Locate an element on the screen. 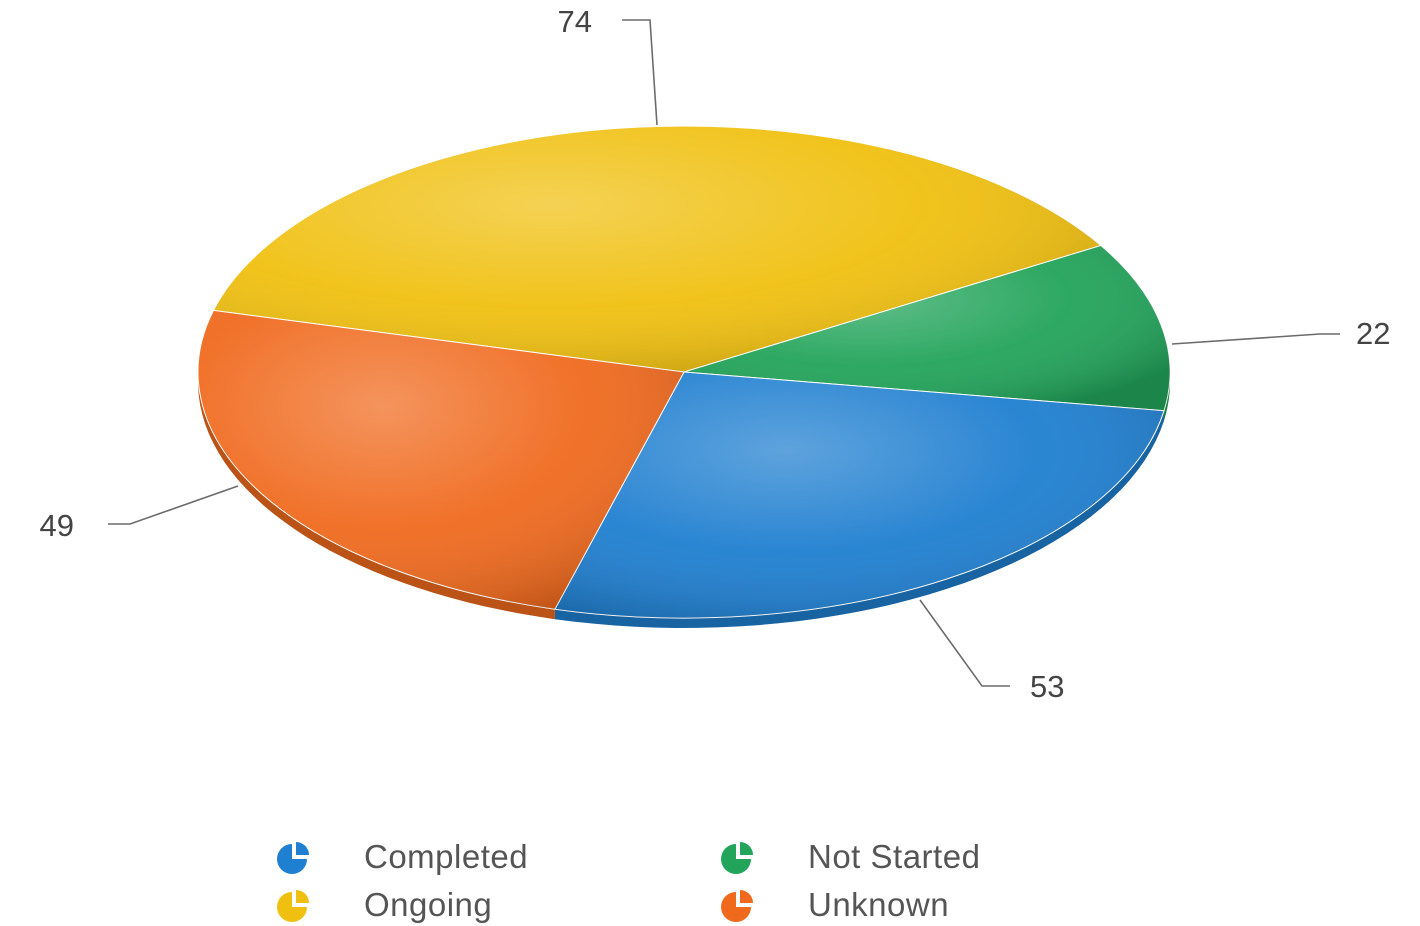 This screenshot has height=926, width=1420. legend-item-ongoing: Ongoing is located at coordinates (498, 905).